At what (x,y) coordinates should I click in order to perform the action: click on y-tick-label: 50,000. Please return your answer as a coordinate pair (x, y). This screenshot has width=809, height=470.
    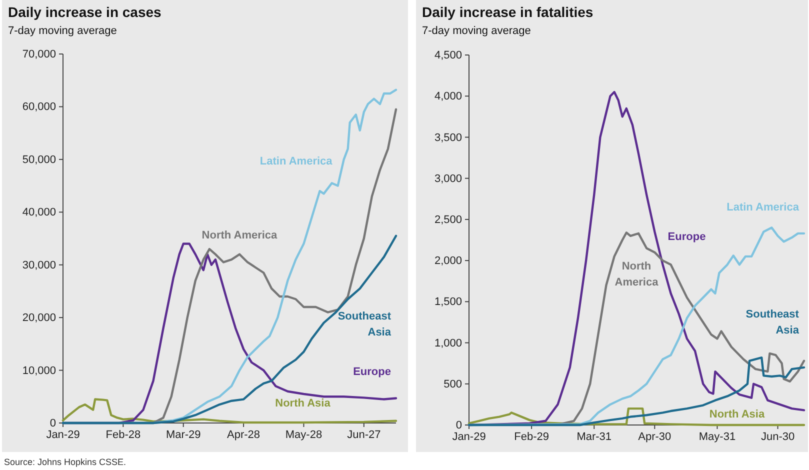
    Looking at the image, I should click on (39, 160).